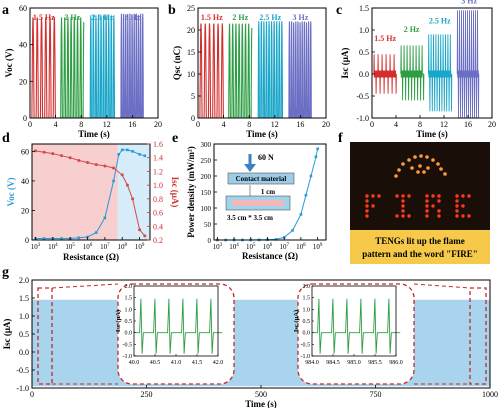 This screenshot has height=408, width=500. Describe the element at coordinates (24, 352) in the screenshot. I see `g-ytick-label: 0.0` at that location.